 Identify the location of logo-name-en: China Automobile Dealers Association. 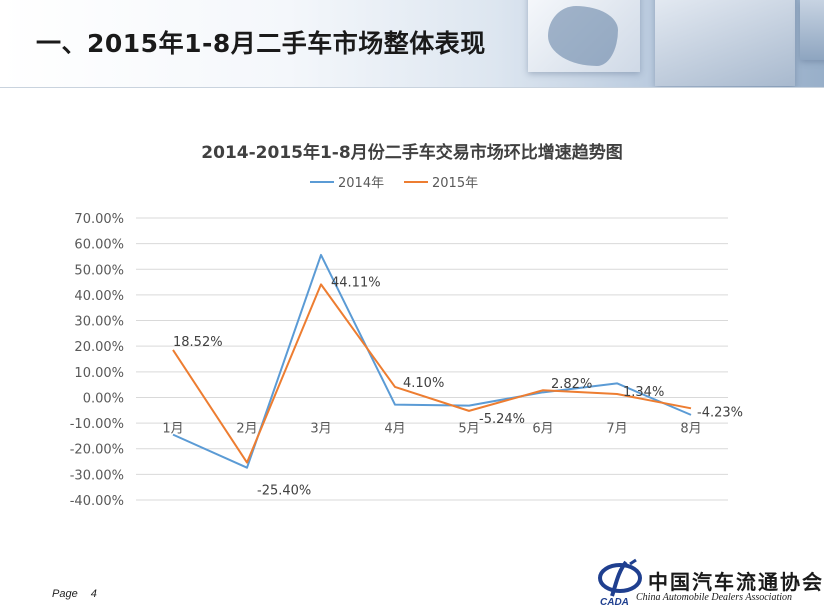
(714, 597).